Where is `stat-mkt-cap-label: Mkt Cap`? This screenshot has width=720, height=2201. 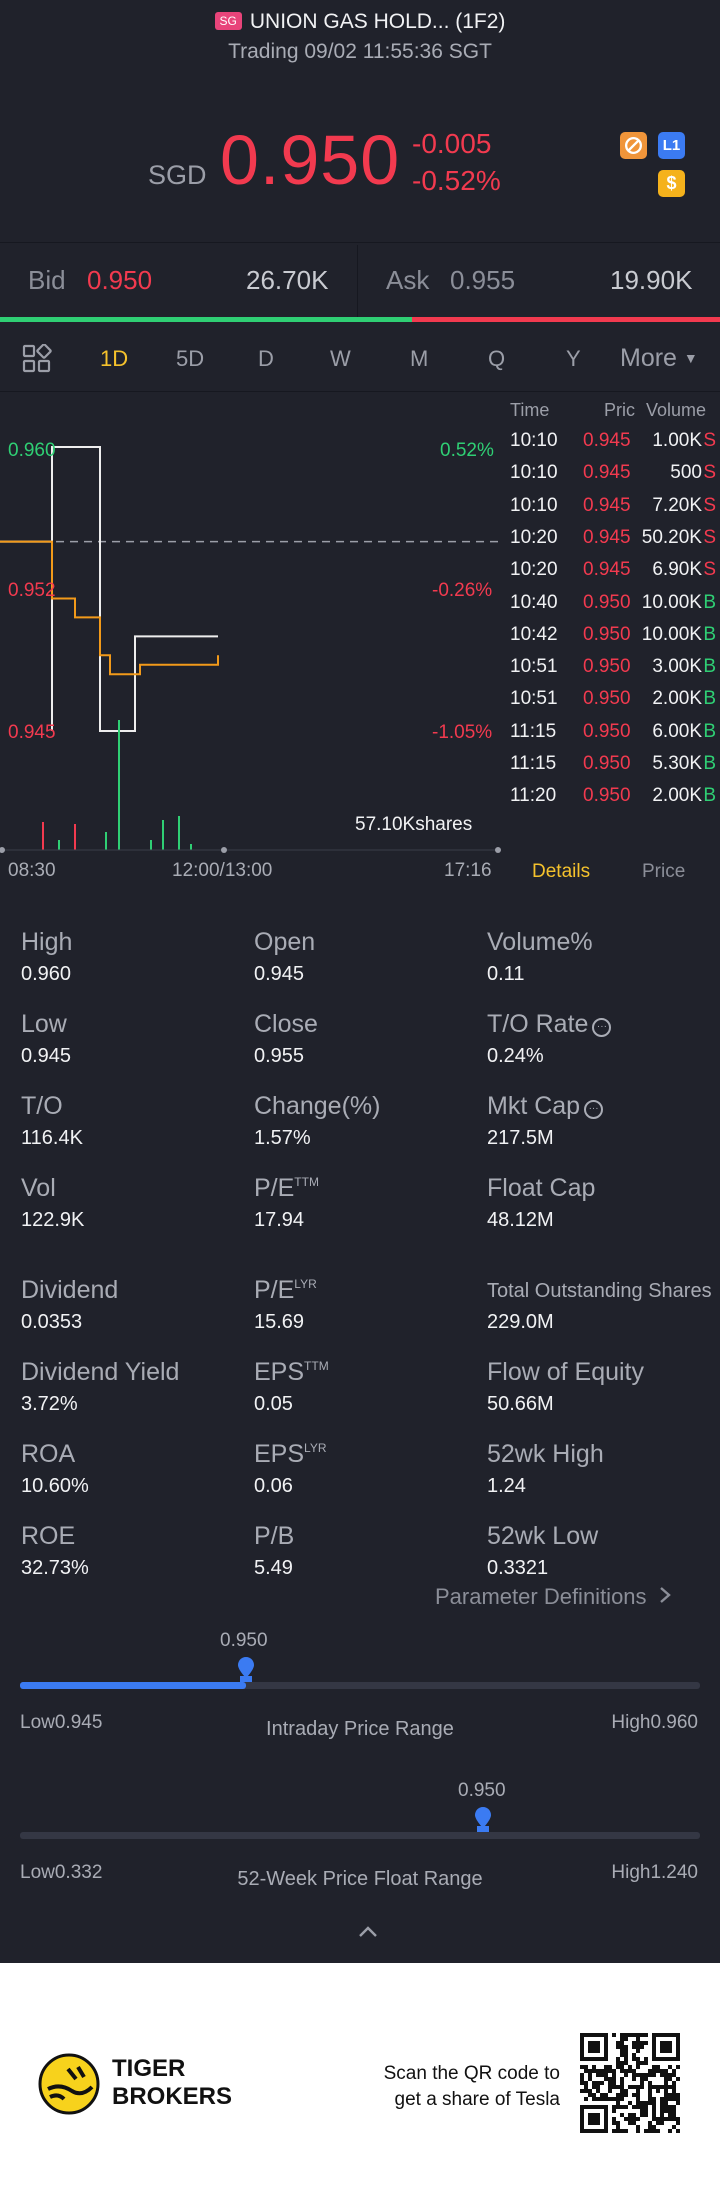
stat-mkt-cap-label: Mkt Cap is located at coordinates (534, 1106).